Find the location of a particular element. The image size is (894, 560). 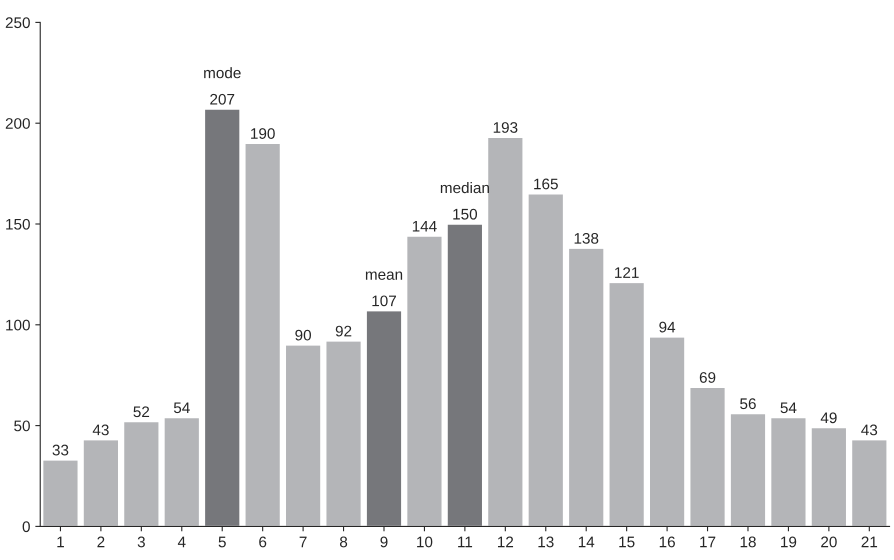

data-label: 56 is located at coordinates (748, 404).